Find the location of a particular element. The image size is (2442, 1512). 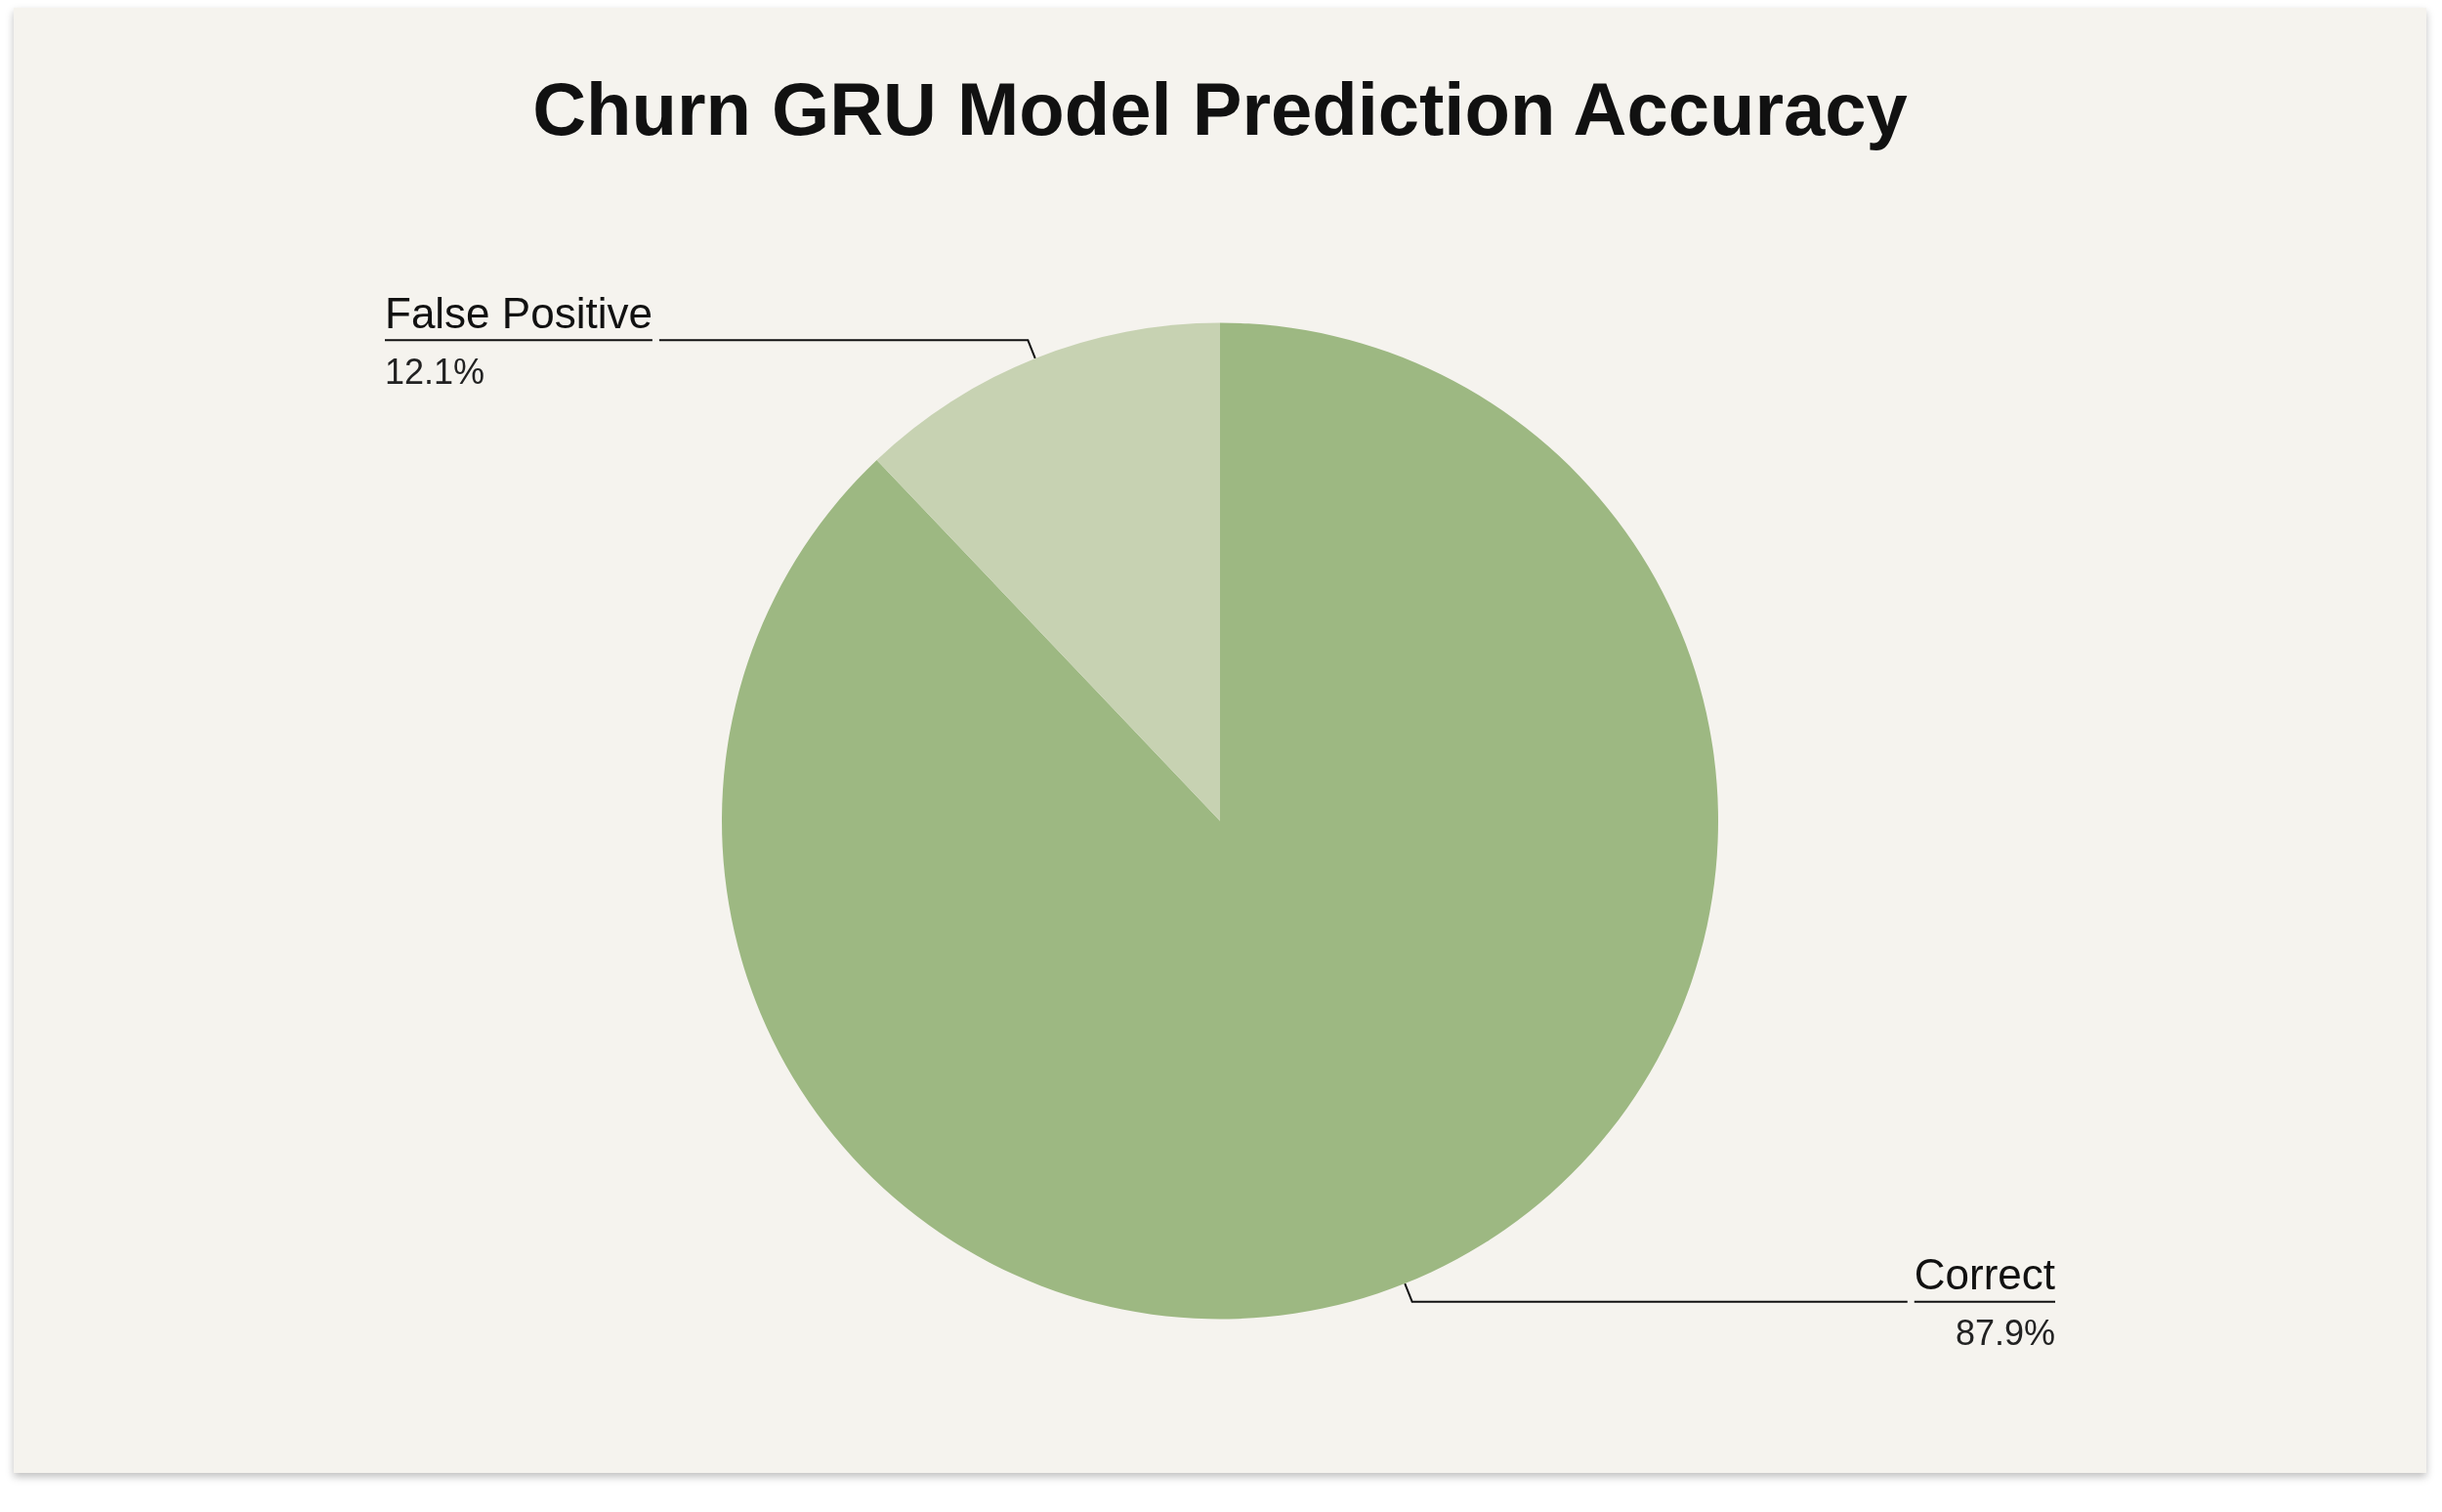

chart-title: Churn GRU Model Prediction Accuracy is located at coordinates (1220, 108).